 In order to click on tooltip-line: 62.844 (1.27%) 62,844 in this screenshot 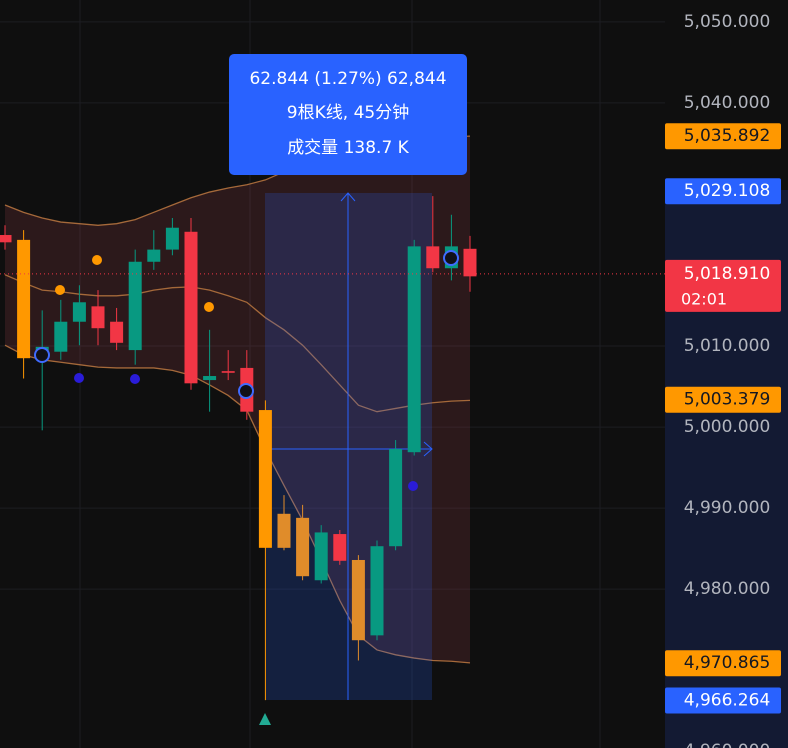, I will do `click(347, 79)`.